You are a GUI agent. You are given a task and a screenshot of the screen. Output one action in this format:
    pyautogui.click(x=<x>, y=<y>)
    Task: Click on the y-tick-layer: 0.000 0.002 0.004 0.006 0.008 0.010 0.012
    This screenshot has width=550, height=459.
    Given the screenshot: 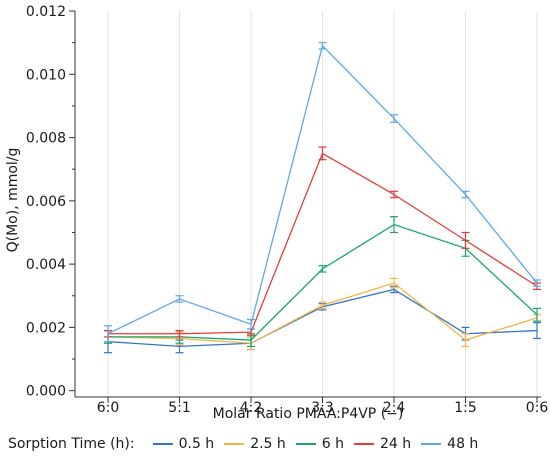 What is the action you would take?
    pyautogui.click(x=50, y=202)
    